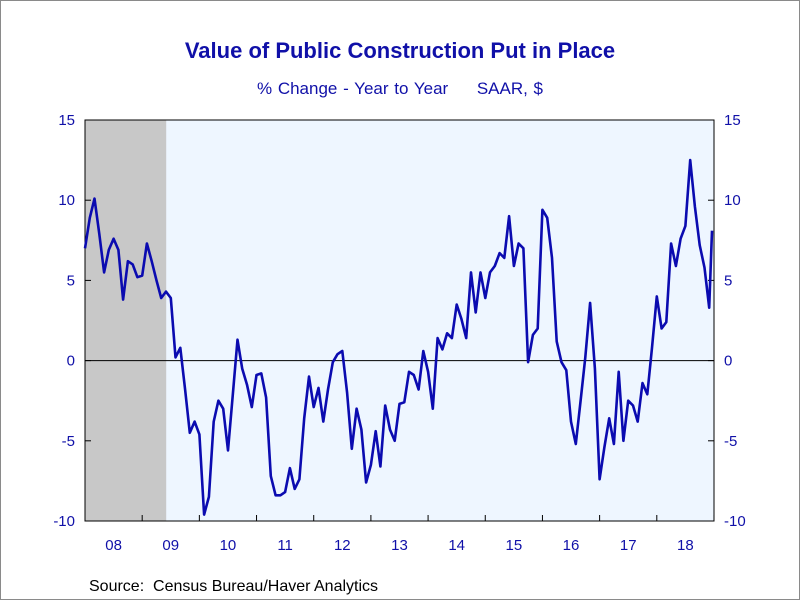  Describe the element at coordinates (285, 545) in the screenshot. I see `x-tick-label: 11` at that location.